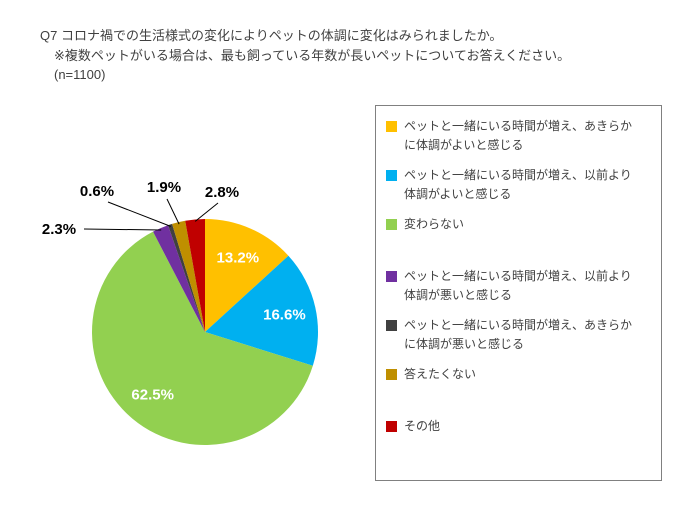  I want to click on outside-percent-label-4: 0.6%, so click(97, 191).